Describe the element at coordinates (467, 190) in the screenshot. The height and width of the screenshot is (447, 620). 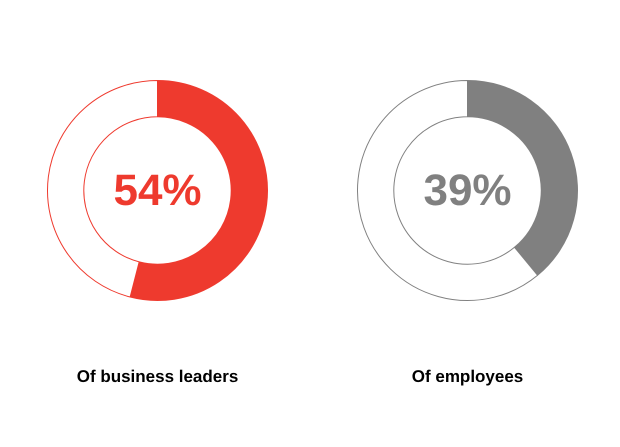
I see `data-label: 39%` at that location.